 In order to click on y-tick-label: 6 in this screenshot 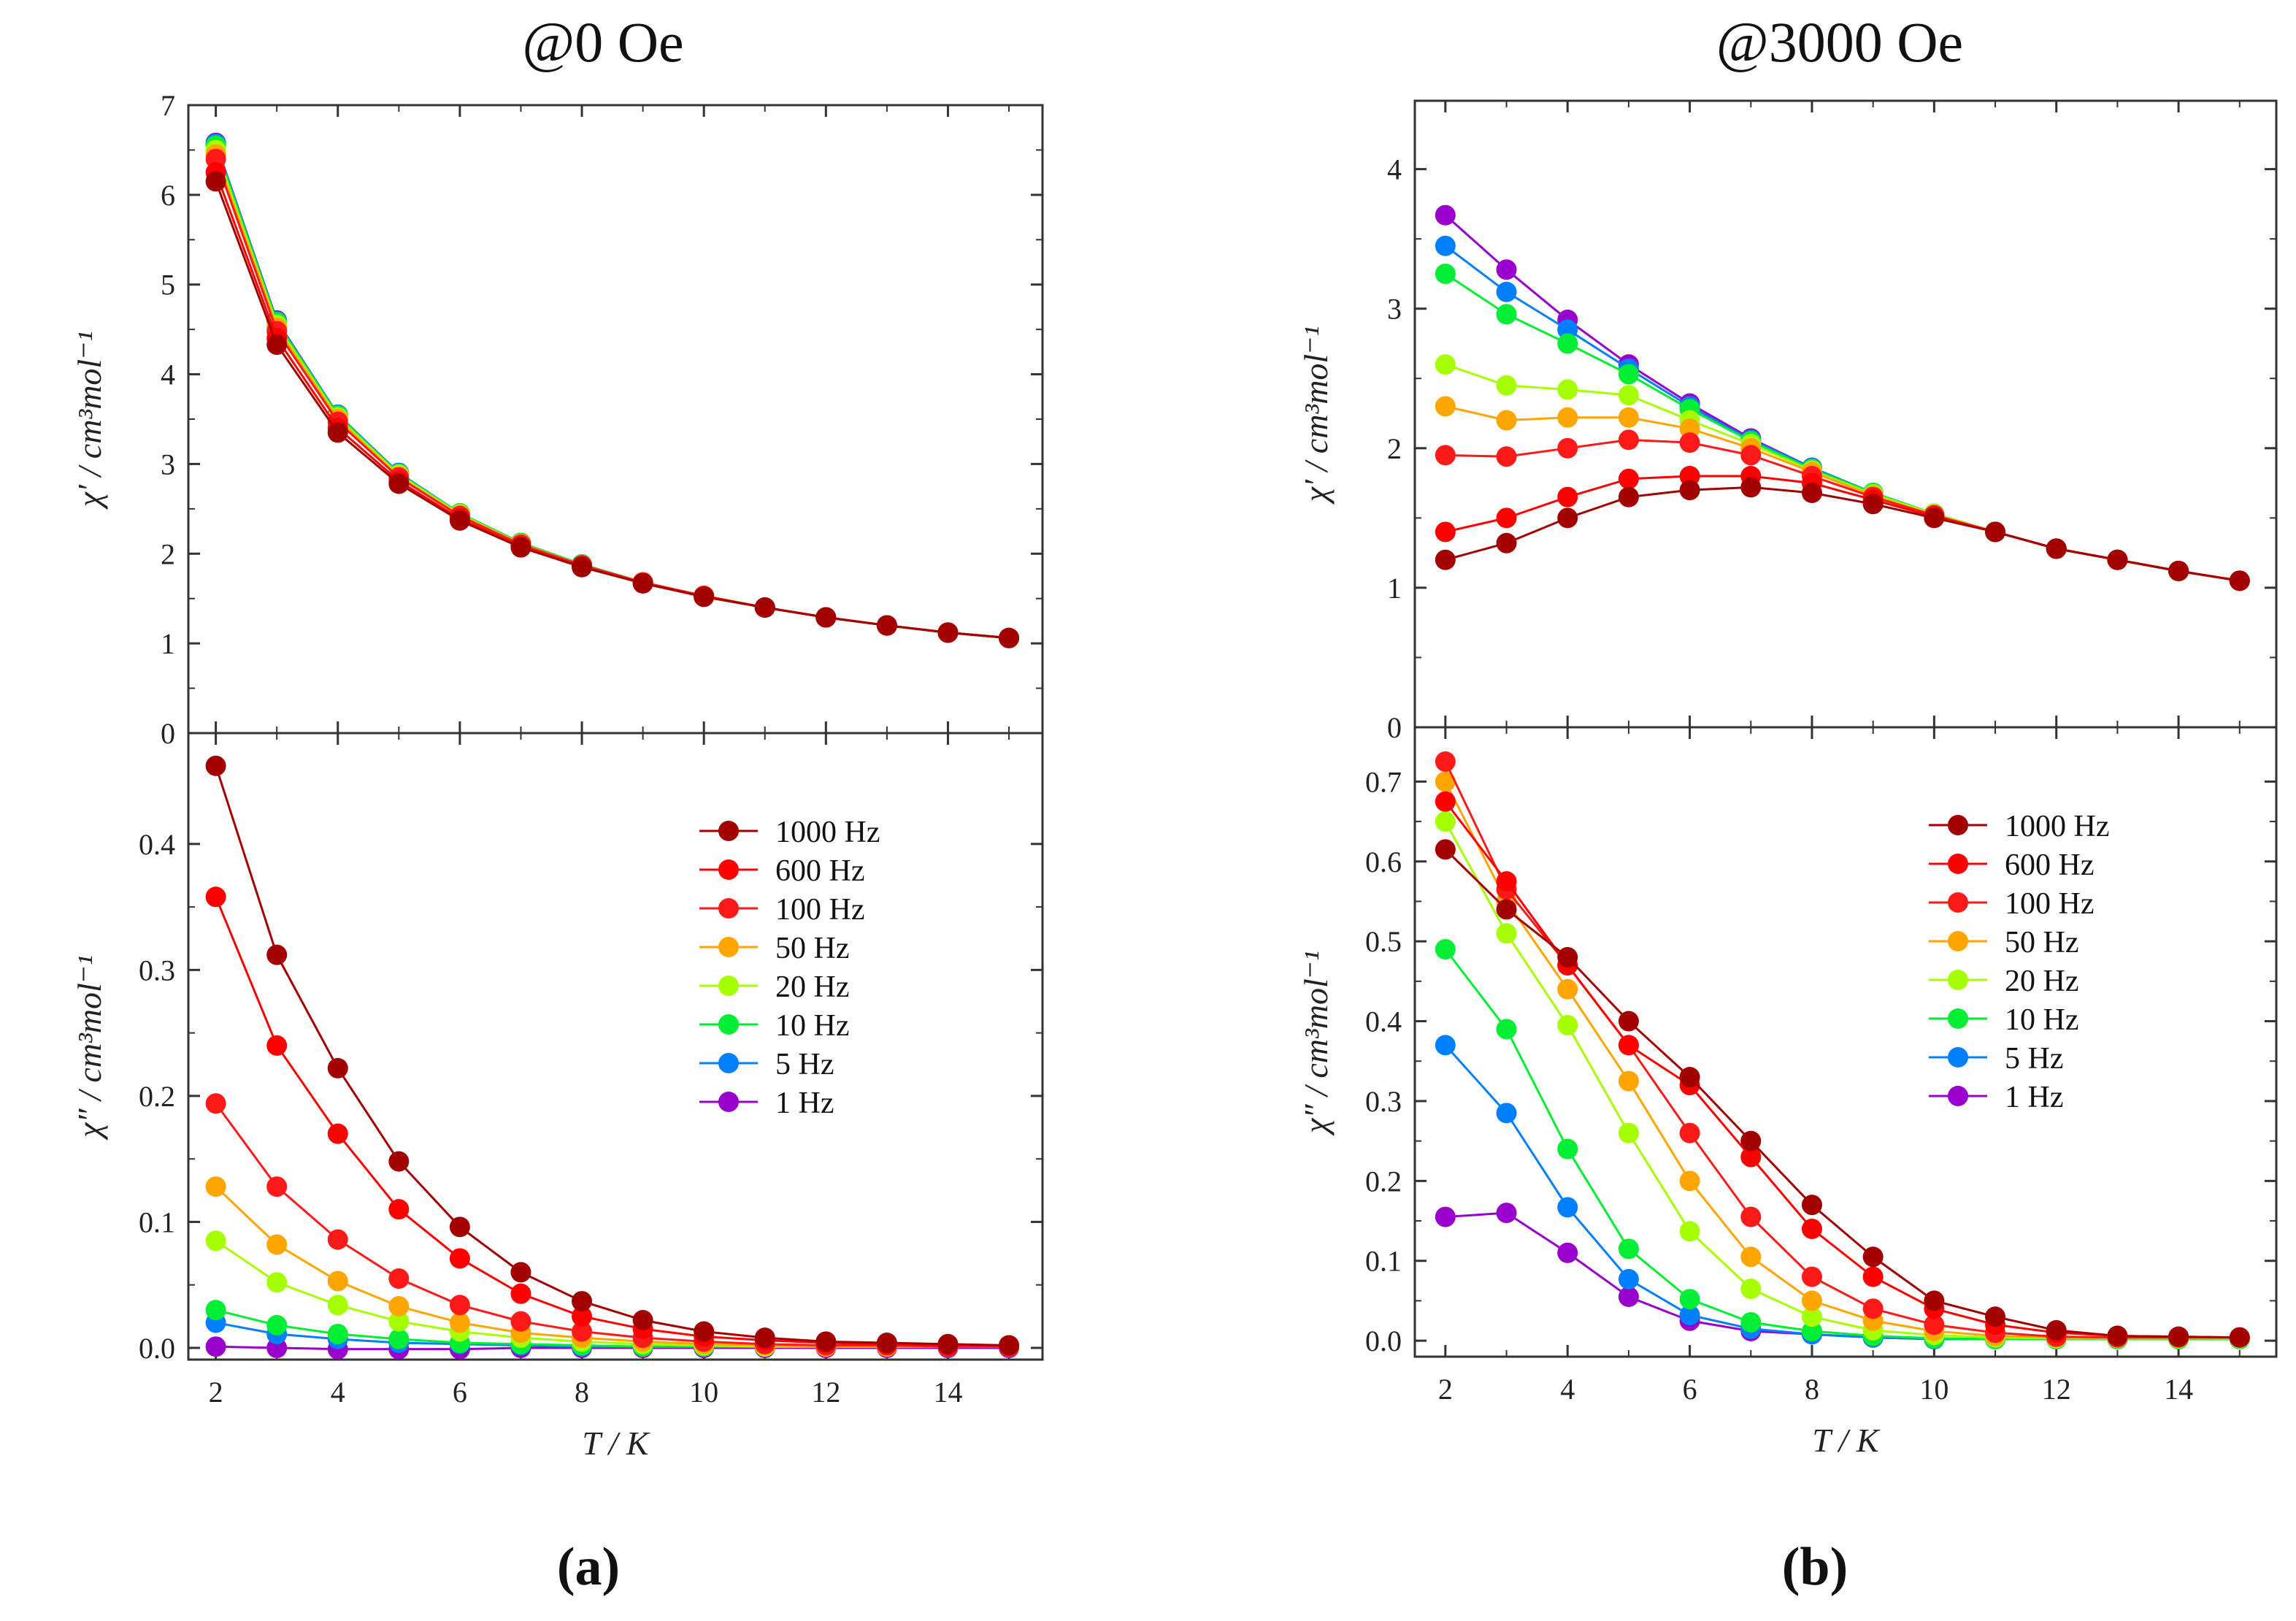, I will do `click(168, 195)`.